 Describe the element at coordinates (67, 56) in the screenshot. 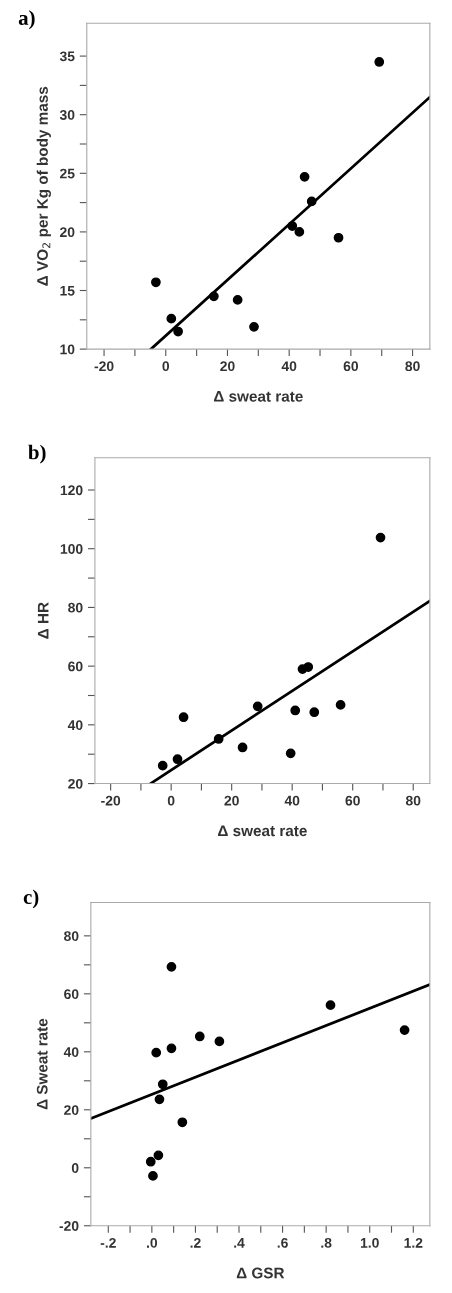

I see `y-tick-label: 35` at that location.